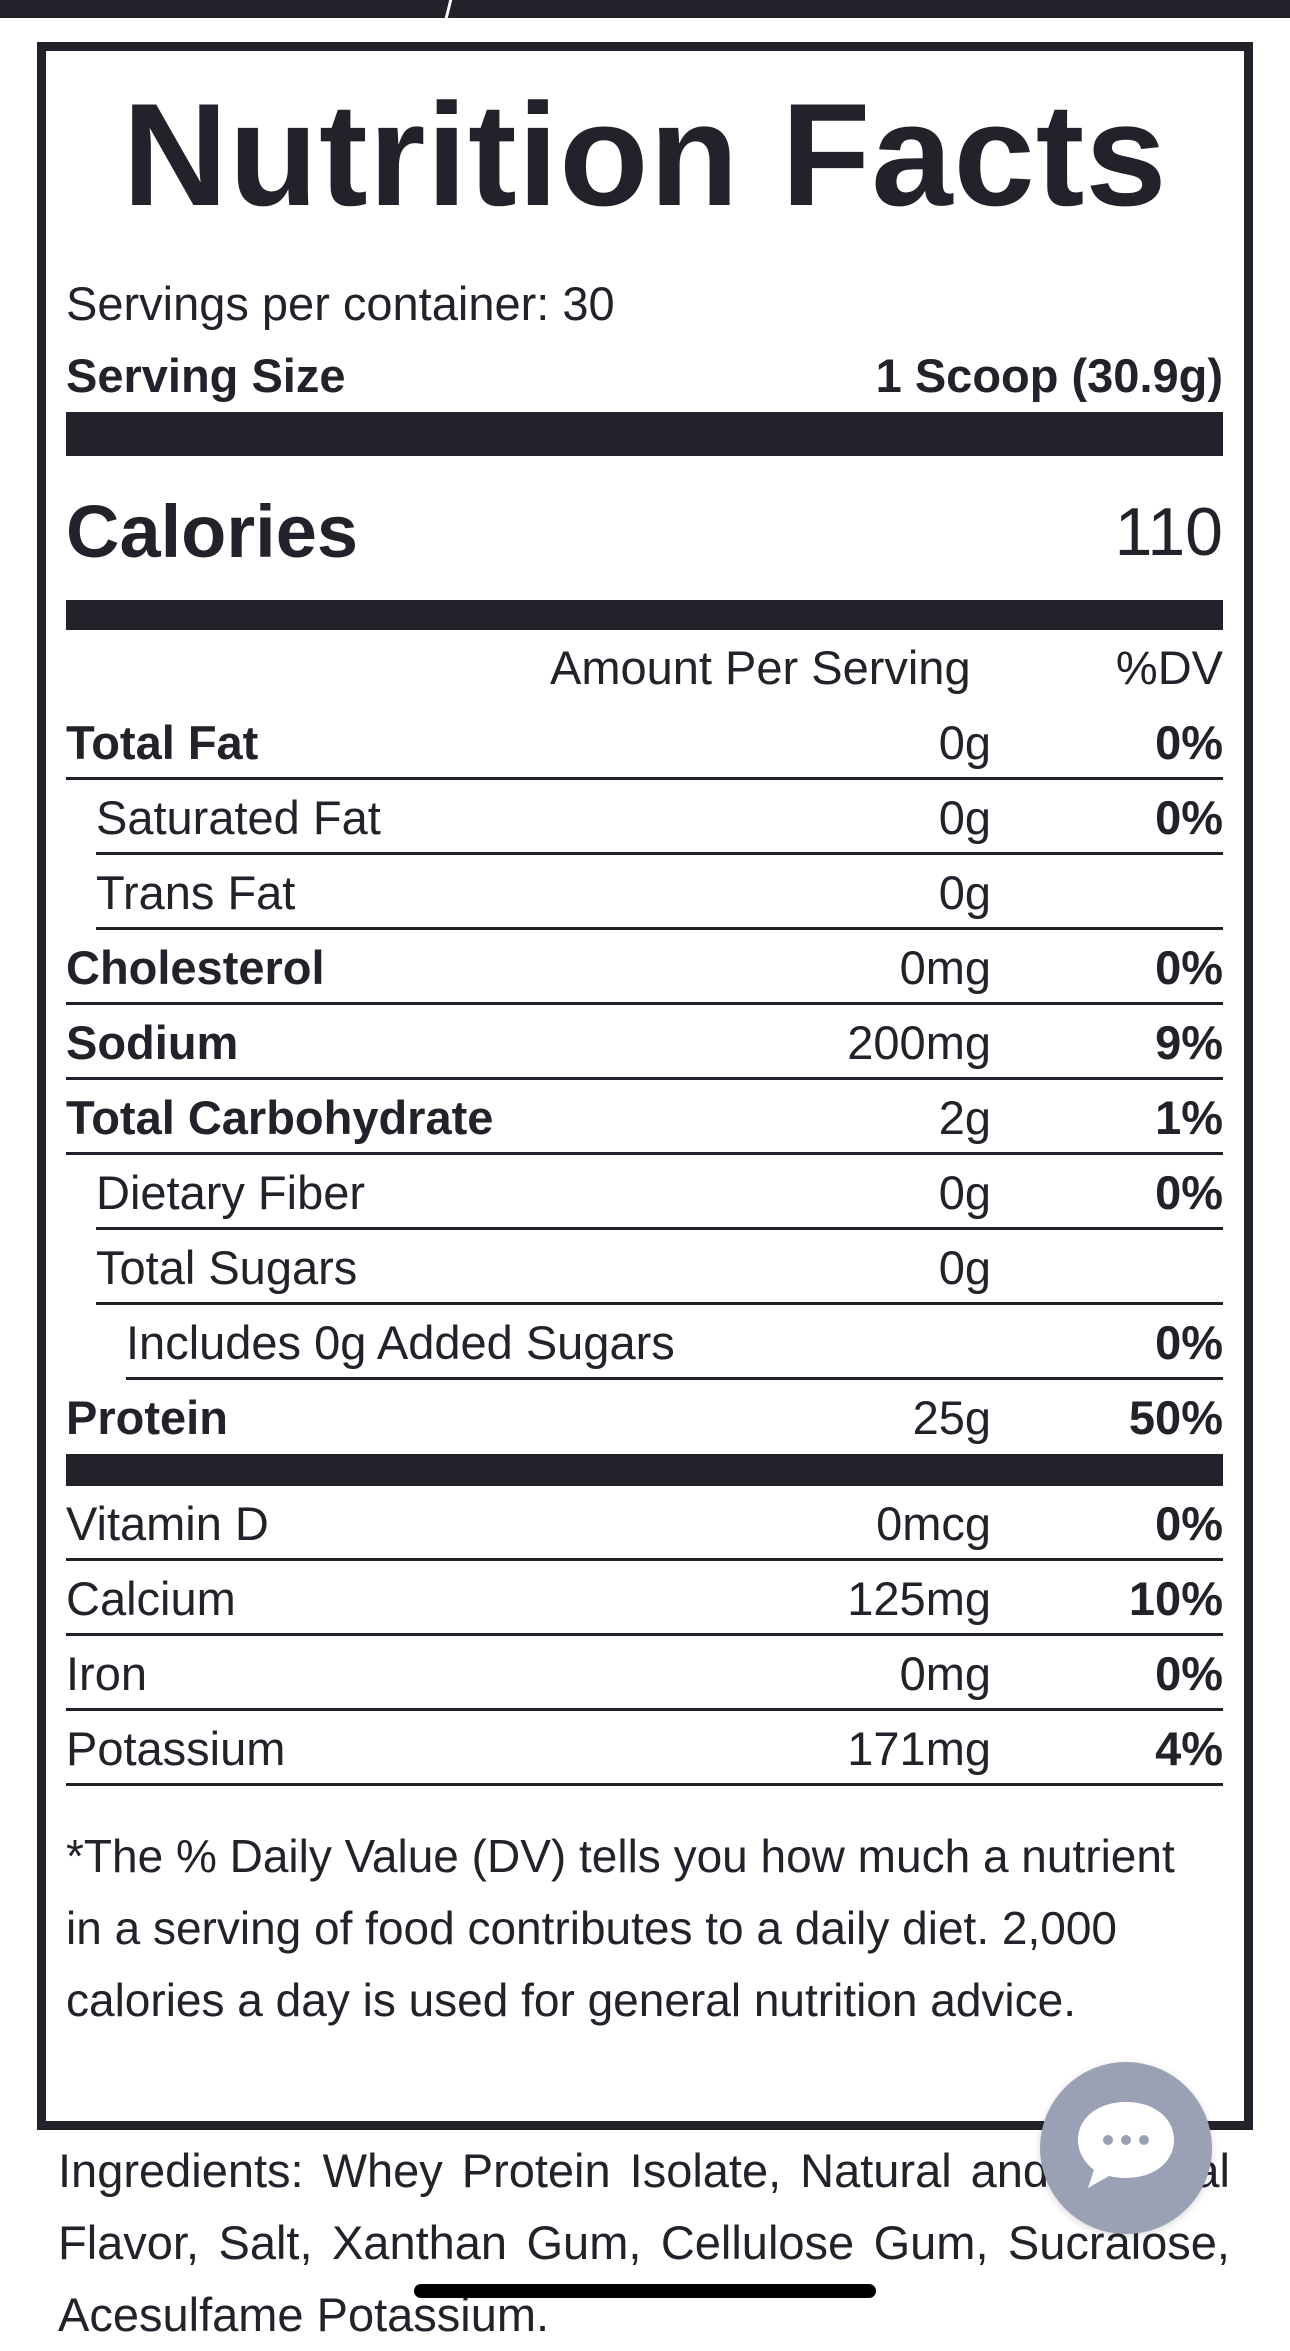 Image resolution: width=1290 pixels, height=2351 pixels. Describe the element at coordinates (644, 1417) in the screenshot. I see `nutrient-row-protein: Protein 25g 50%` at that location.